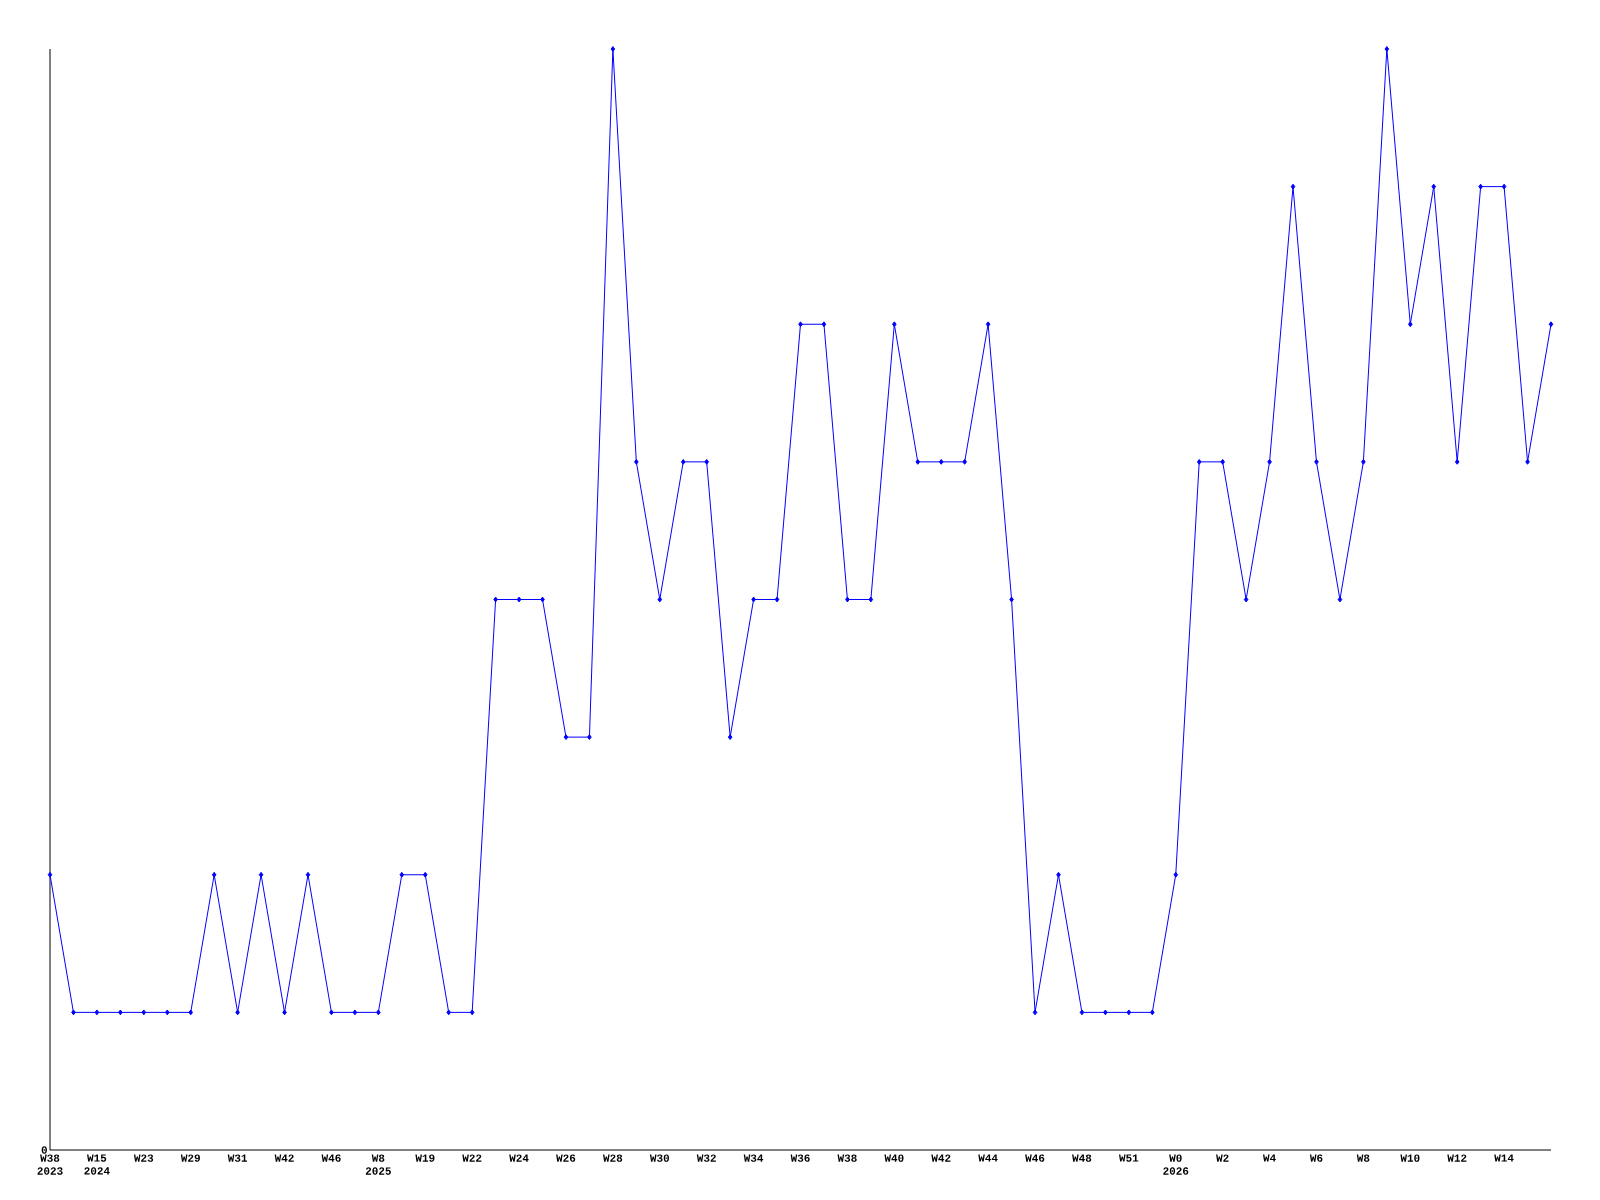  What do you see at coordinates (237, 1158) in the screenshot?
I see `x-tick-label: W31` at bounding box center [237, 1158].